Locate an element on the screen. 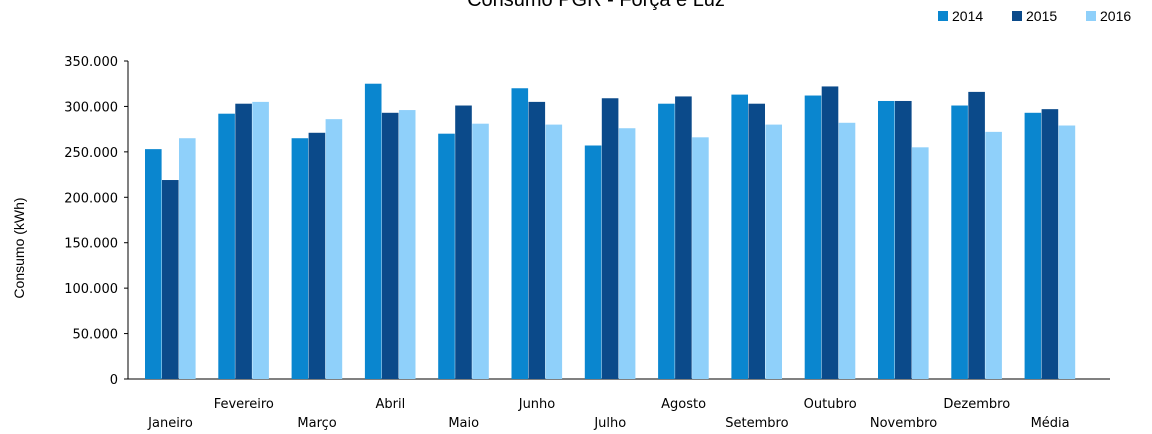 Image resolution: width=1152 pixels, height=434 pixels. chart-title: Consumo PGR - Força e Luz is located at coordinates (596, 5).